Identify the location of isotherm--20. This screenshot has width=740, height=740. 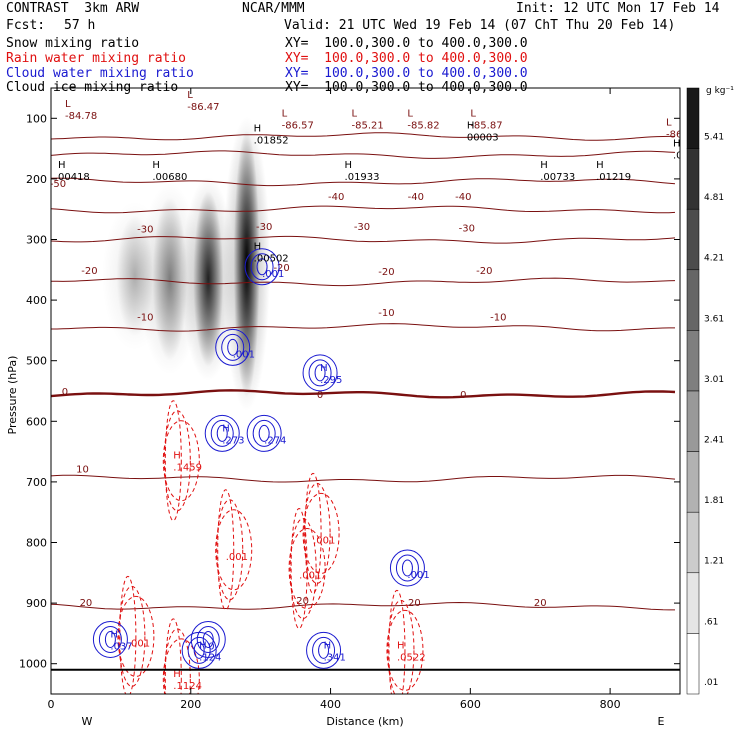
(363, 282).